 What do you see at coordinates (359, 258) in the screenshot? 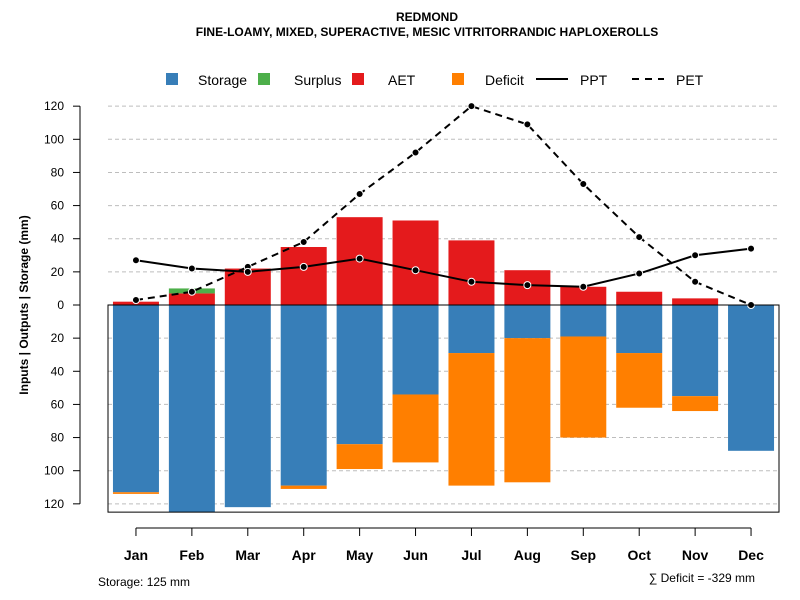
I see `ppt-point-may` at bounding box center [359, 258].